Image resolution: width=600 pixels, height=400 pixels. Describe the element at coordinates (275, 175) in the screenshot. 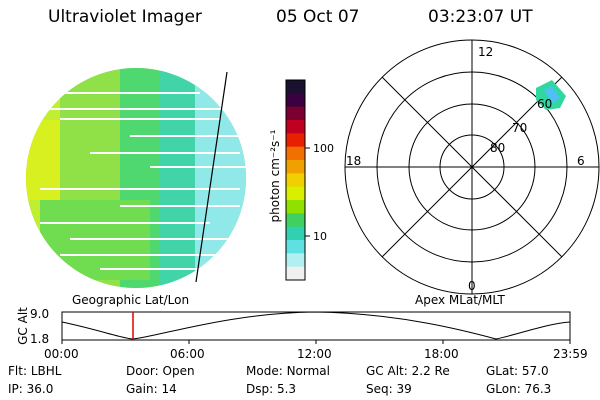

I see `color-bar-unit: photon cm⁻²s⁻¹` at that location.